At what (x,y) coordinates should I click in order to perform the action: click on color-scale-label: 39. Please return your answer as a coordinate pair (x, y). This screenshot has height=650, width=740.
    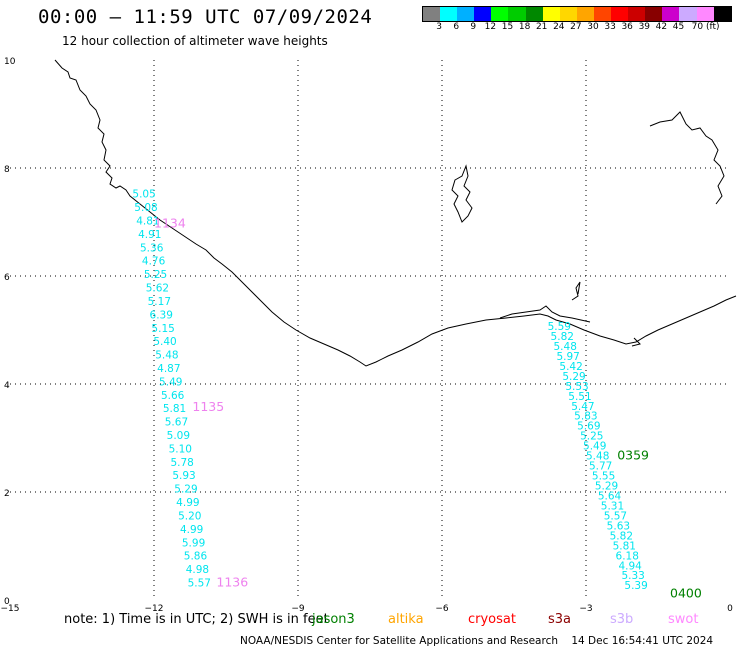
    Looking at the image, I should click on (644, 27).